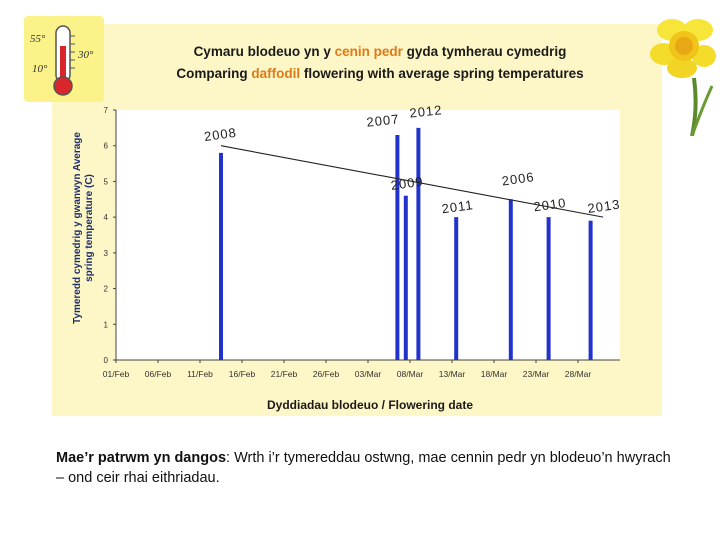 This screenshot has height=540, width=720. Describe the element at coordinates (40, 69) in the screenshot. I see `thermo-label-10: 10°` at that location.